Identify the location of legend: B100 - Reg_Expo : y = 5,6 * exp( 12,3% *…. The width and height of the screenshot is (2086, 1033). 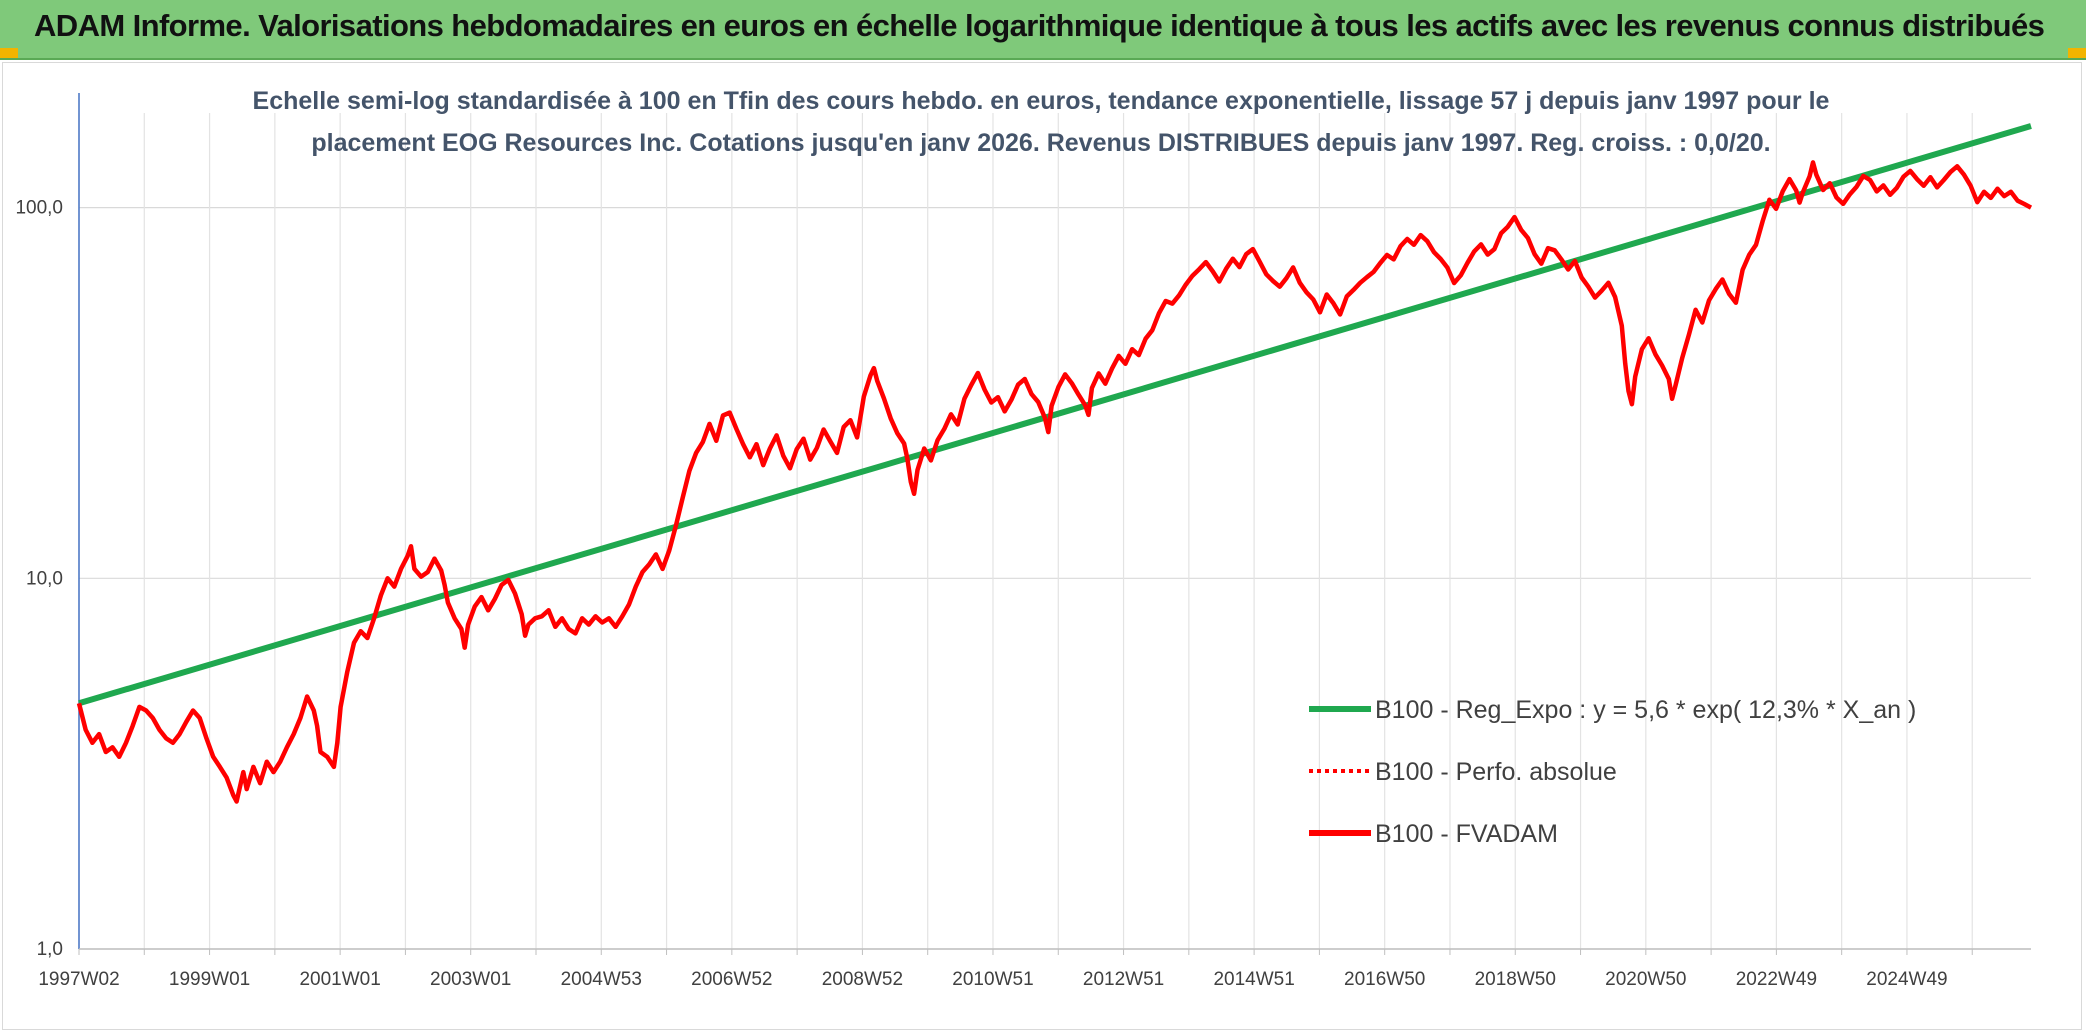
(1612, 772).